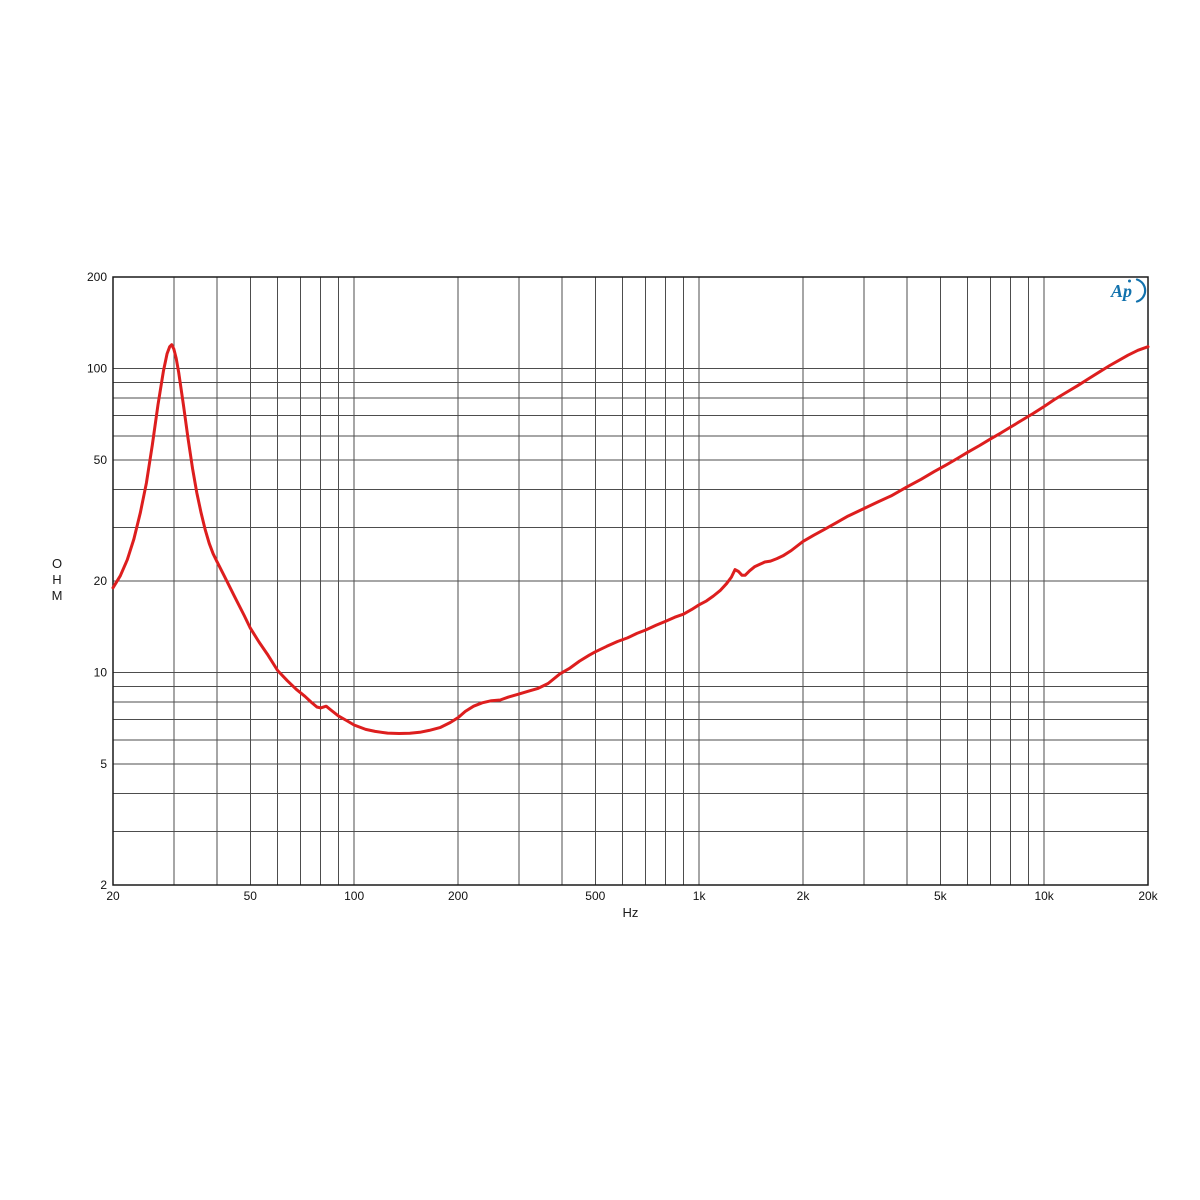 Image resolution: width=1200 pixels, height=1200 pixels. What do you see at coordinates (354, 896) in the screenshot?
I see `x-tick-label: 100` at bounding box center [354, 896].